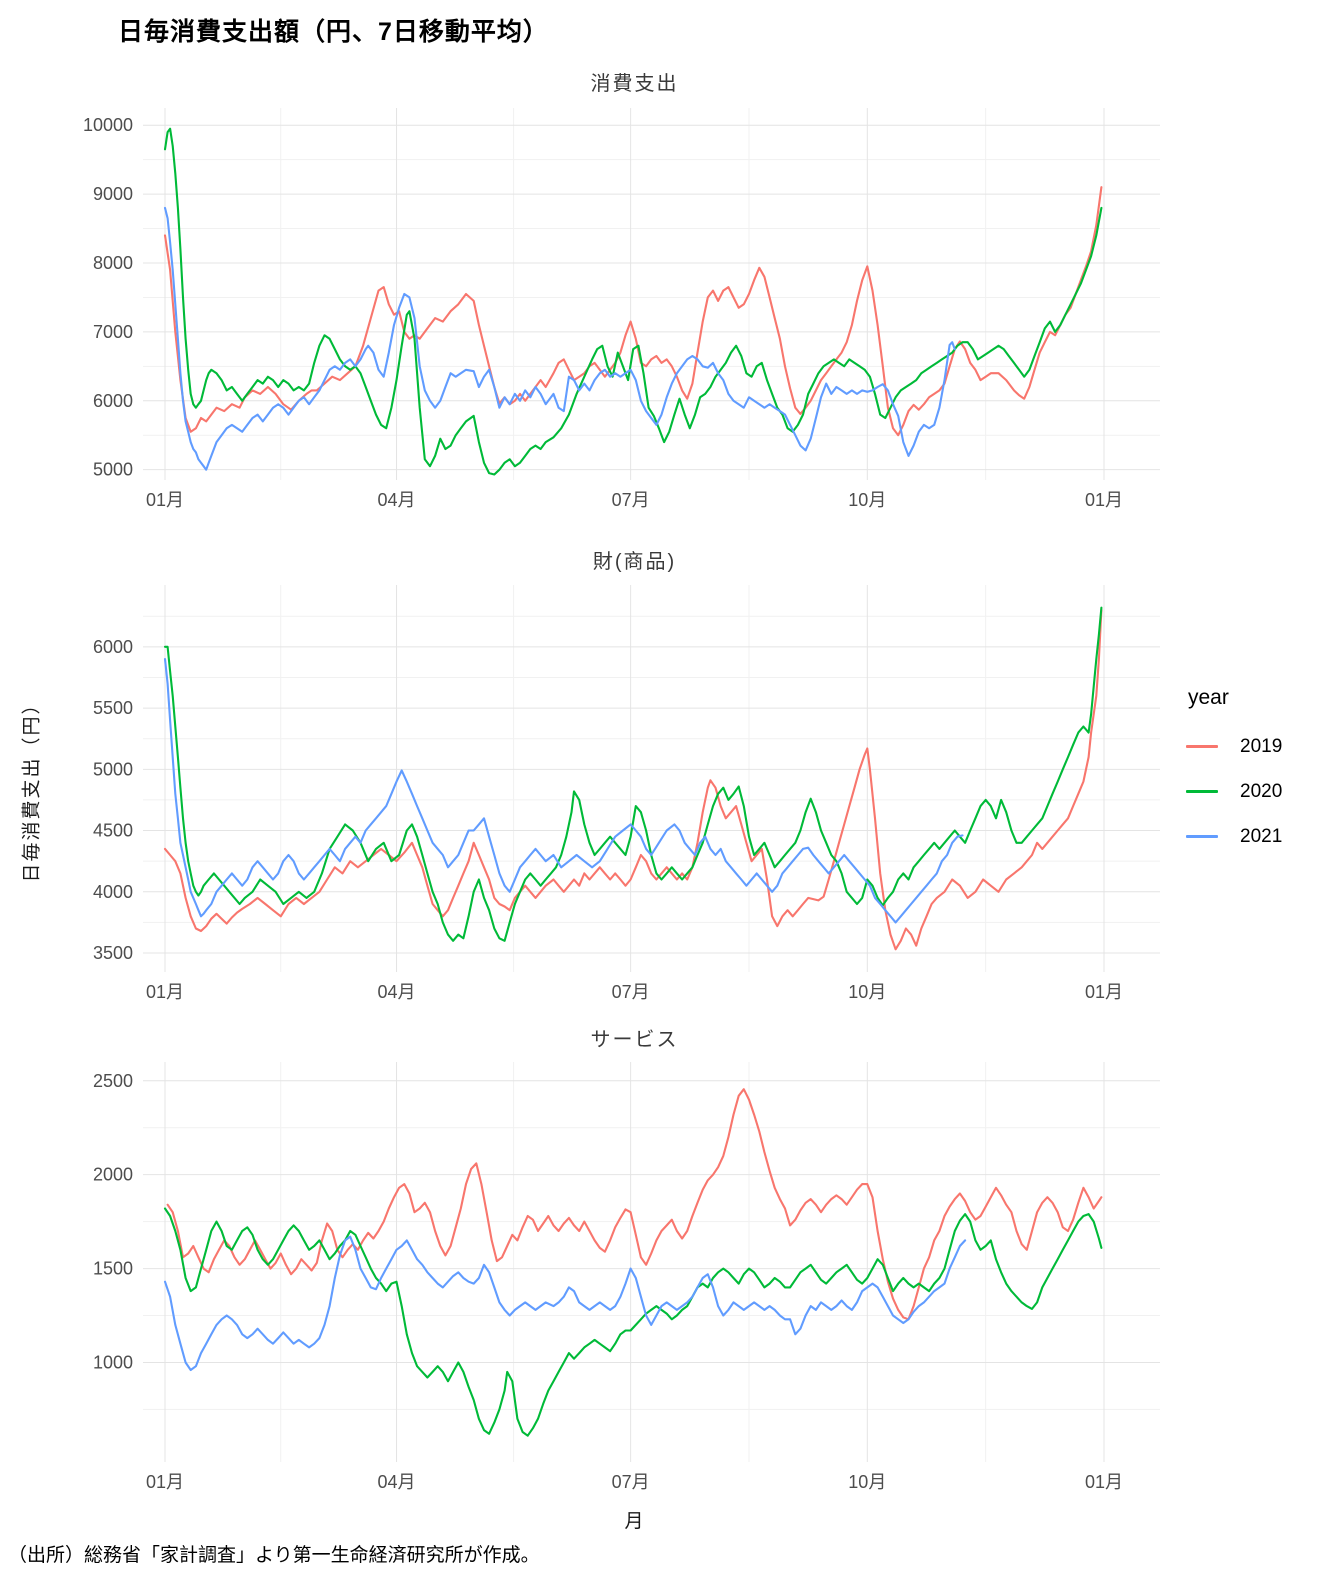 Image resolution: width=1336 pixels, height=1575 pixels. Describe the element at coordinates (113, 800) in the screenshot. I see `y-tick-labels: 3500 4000 4500 5000 5500 6000` at that location.